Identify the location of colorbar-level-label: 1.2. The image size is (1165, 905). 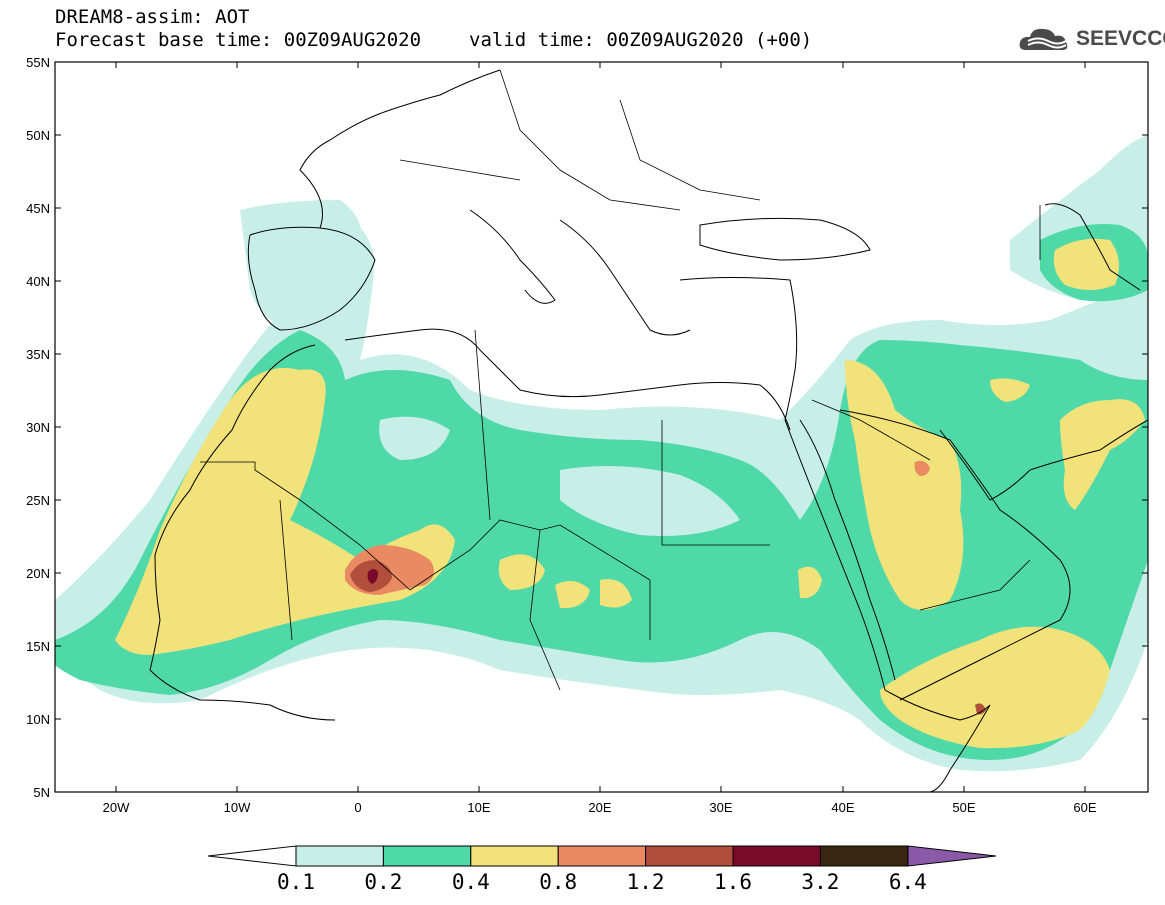
(645, 882).